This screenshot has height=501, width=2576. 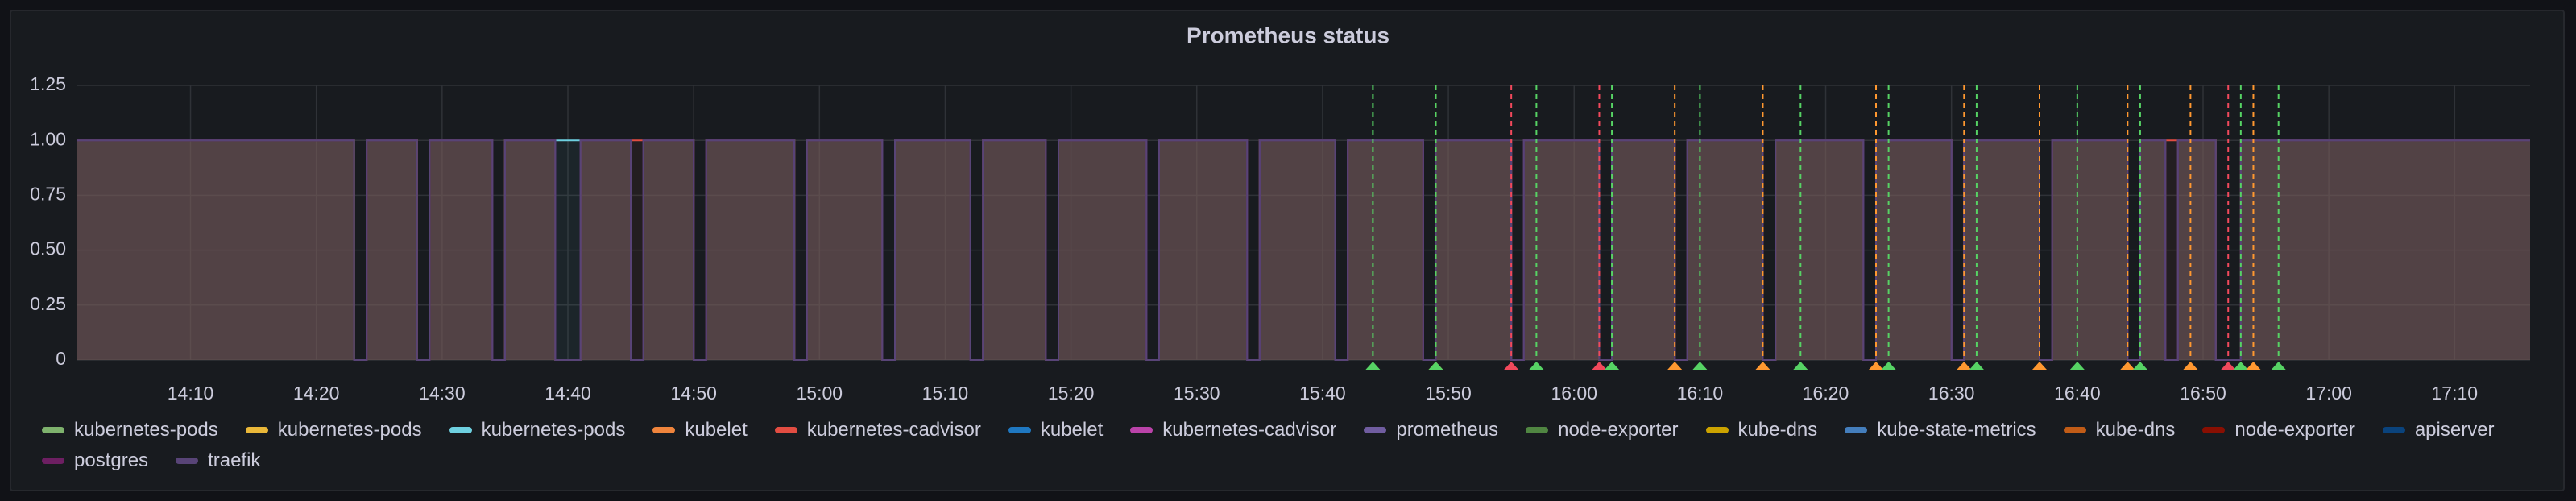 I want to click on x-tick-label: 14:20, so click(x=316, y=393).